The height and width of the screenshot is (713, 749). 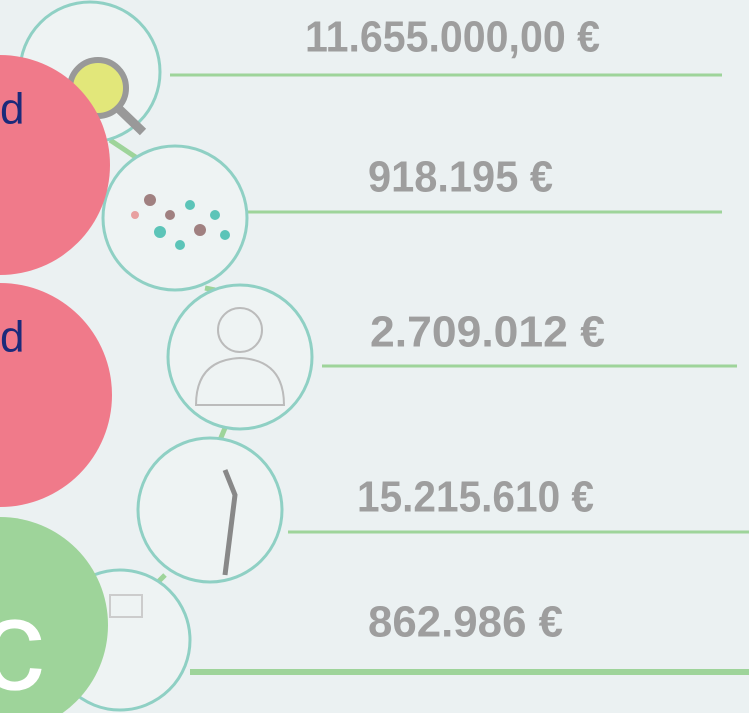 What do you see at coordinates (126, 606) in the screenshot?
I see `monitor-icon` at bounding box center [126, 606].